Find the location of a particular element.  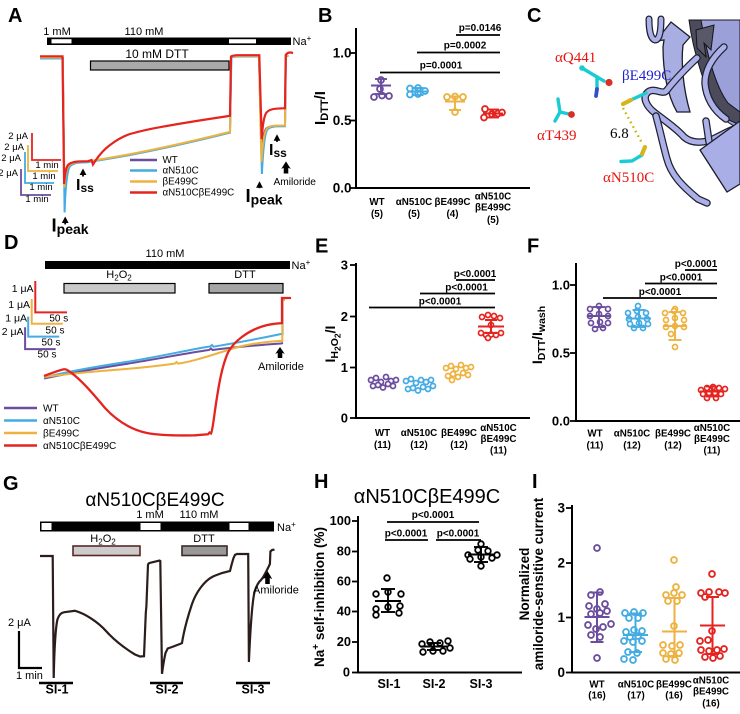

svg-text: Na+ self-inhibition (%) is located at coordinates (319, 597).